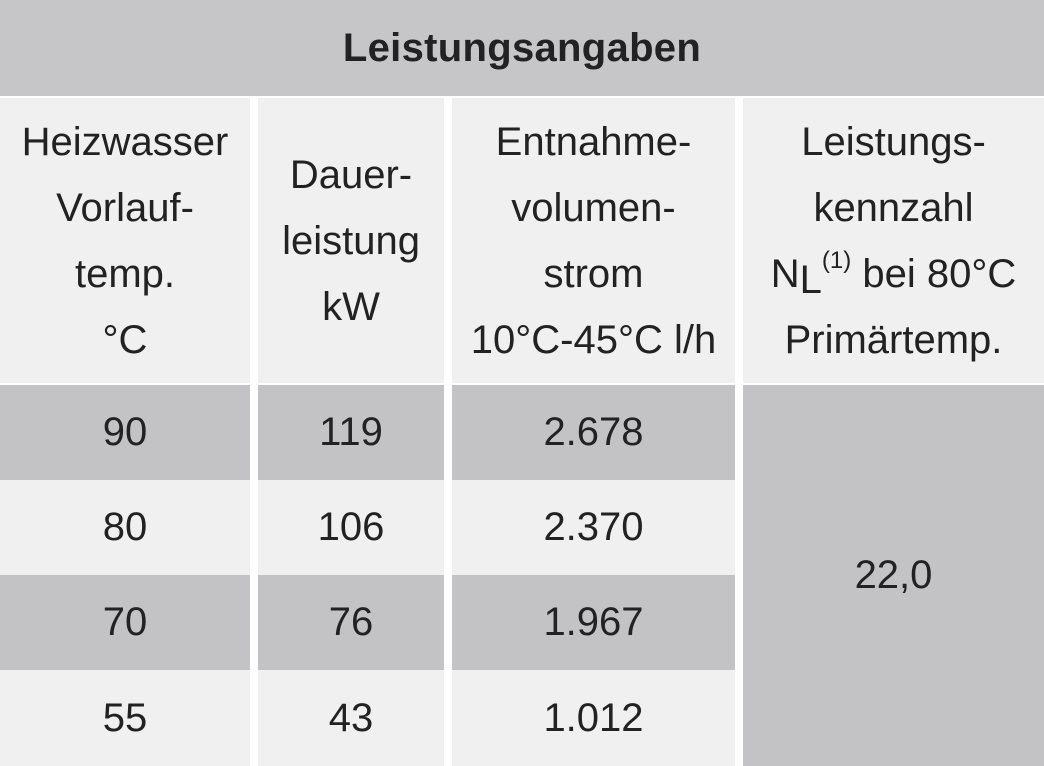 This screenshot has width=1044, height=766. Describe the element at coordinates (593, 207) in the screenshot. I see `header-draw-volume-line2: volumen-` at that location.